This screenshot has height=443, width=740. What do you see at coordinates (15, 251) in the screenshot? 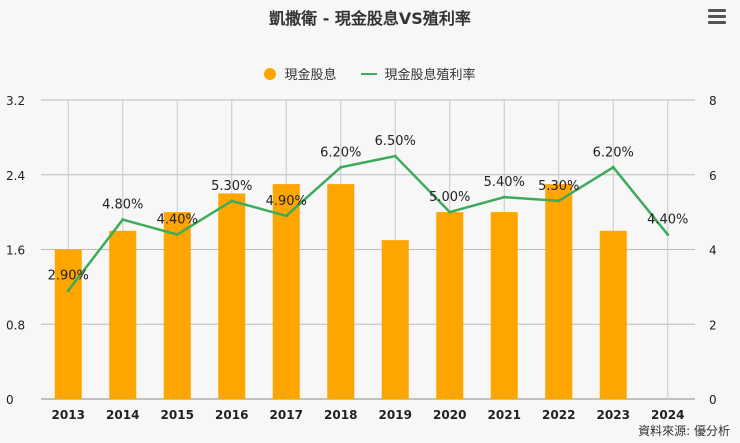
I see `y-left-tick-label: 1.6` at bounding box center [15, 251].